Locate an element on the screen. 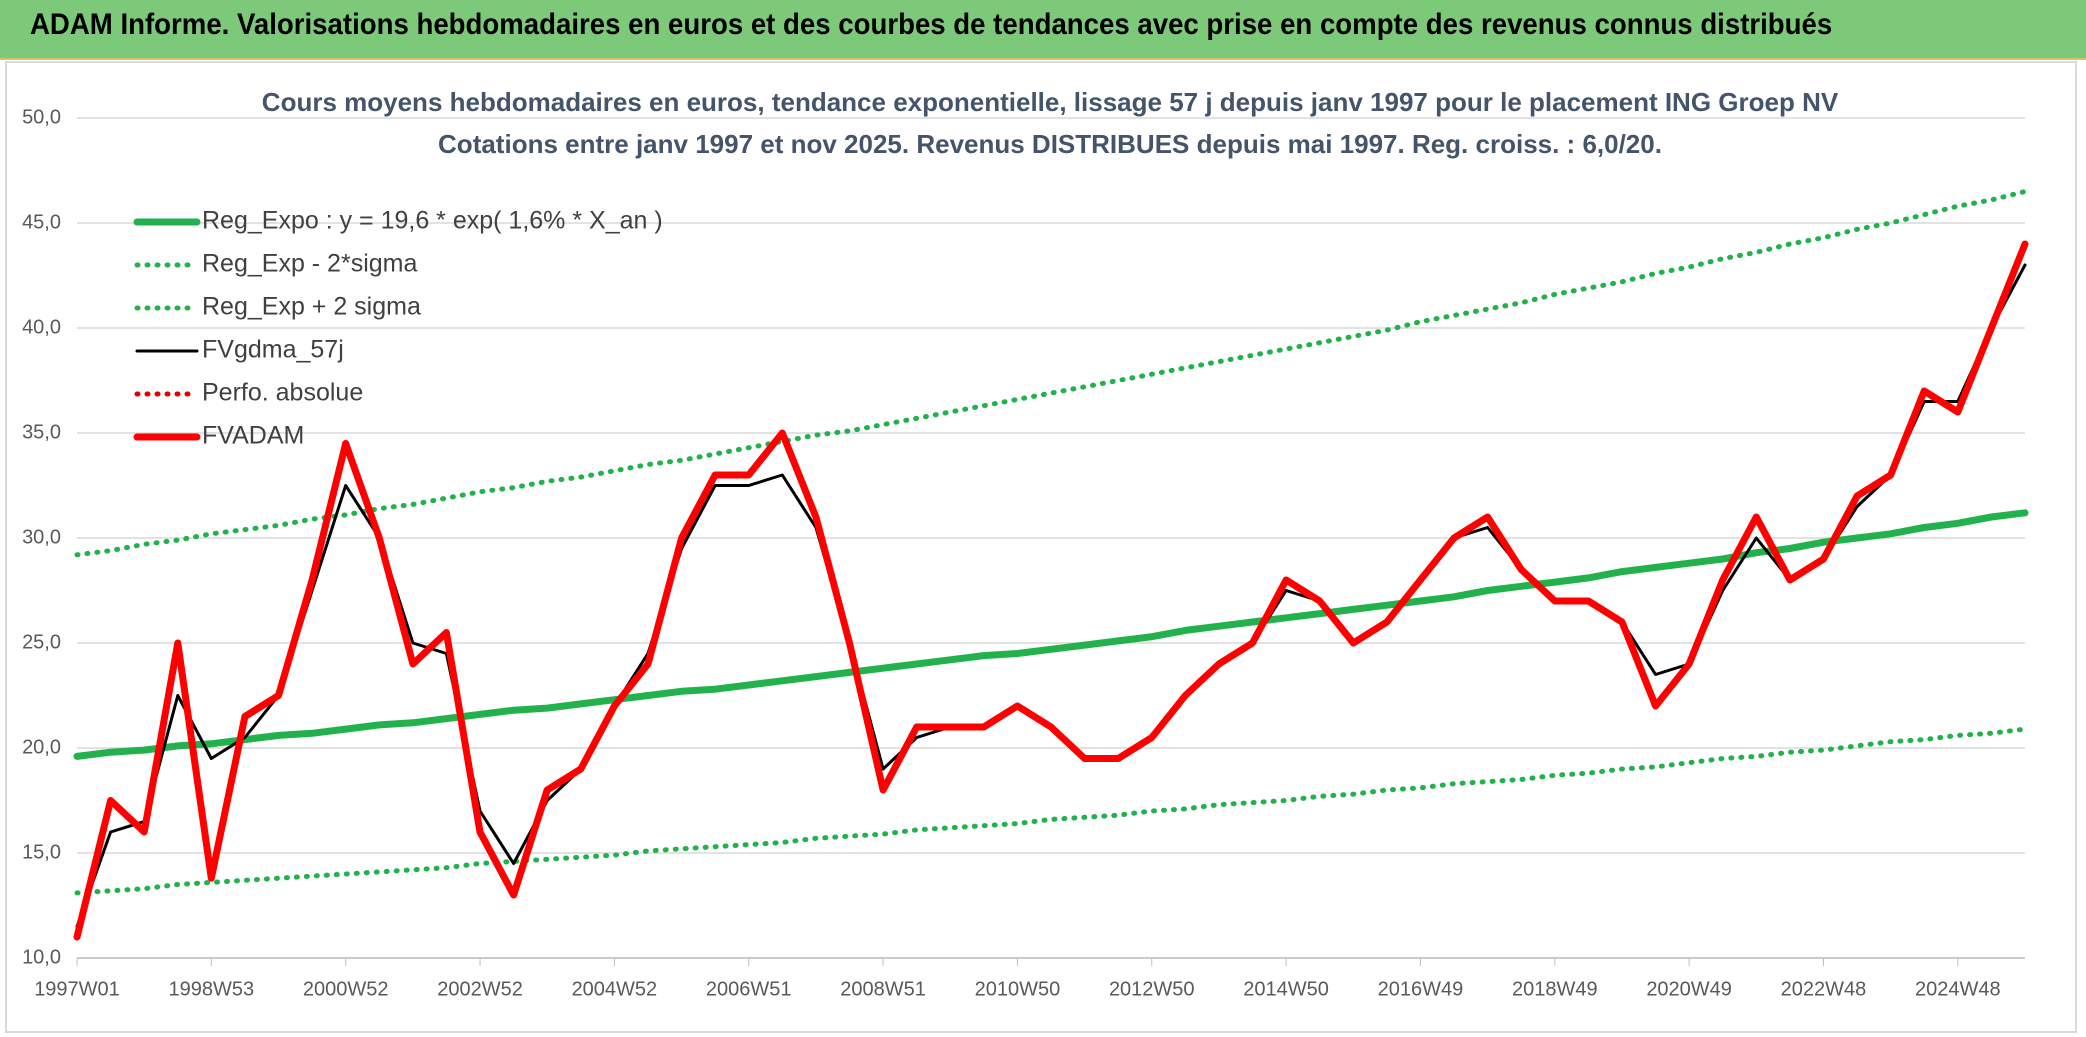 This screenshot has width=2086, height=1037. y-tick-label: 15,0 is located at coordinates (41, 852).